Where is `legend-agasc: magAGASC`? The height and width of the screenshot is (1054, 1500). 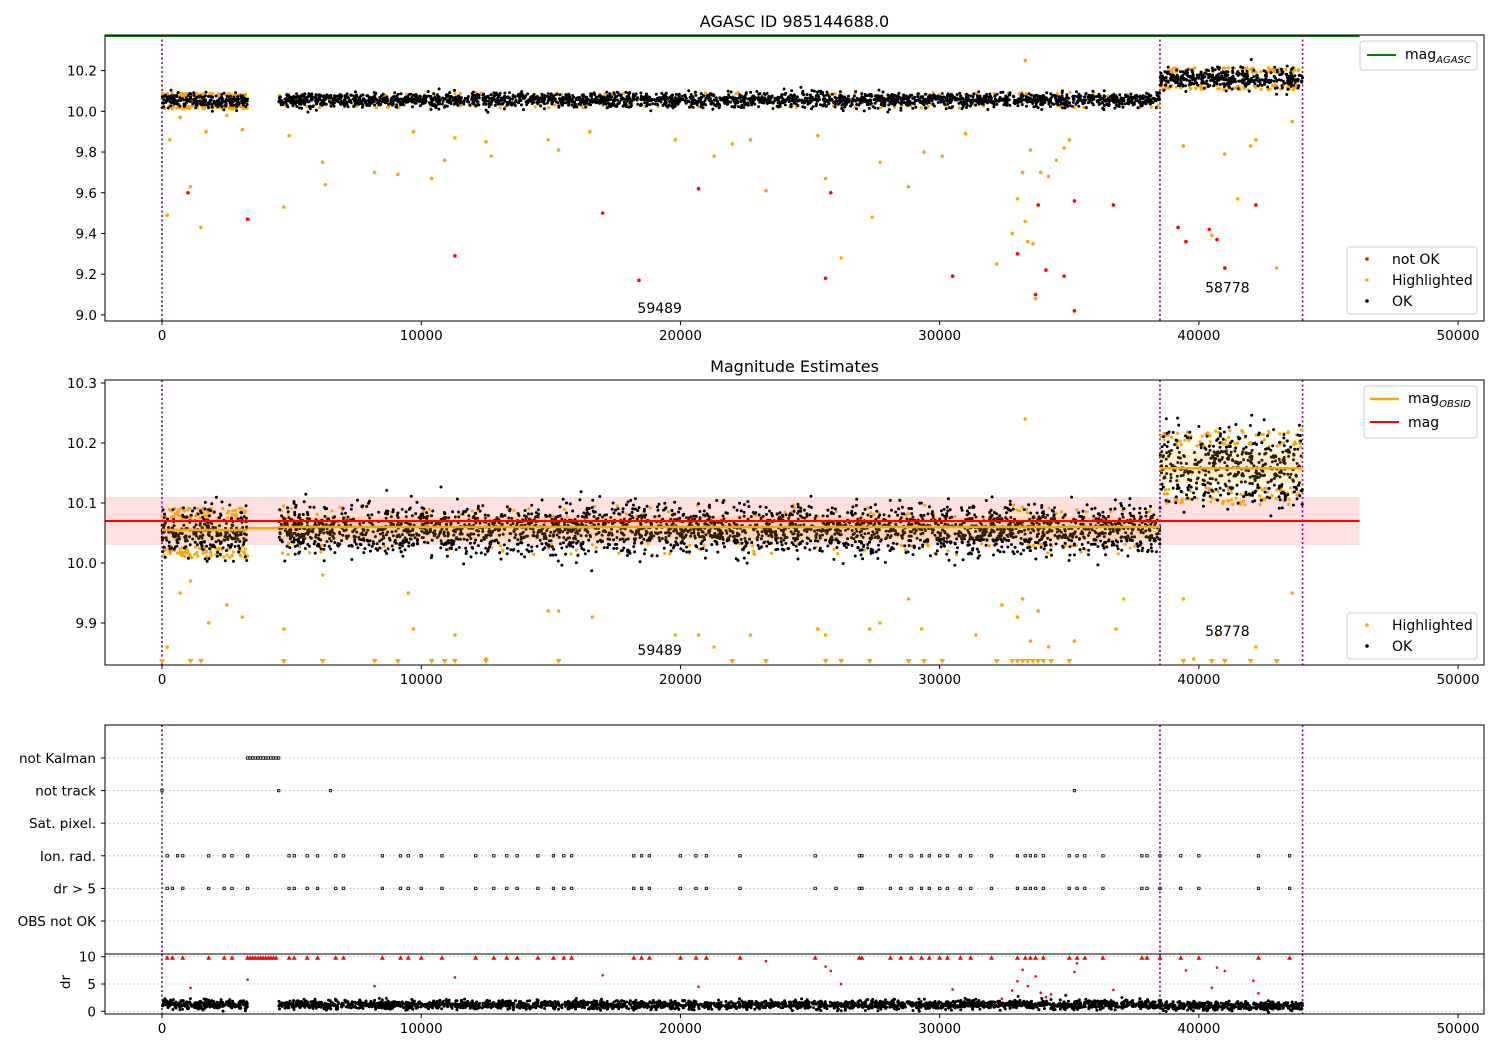 legend-agasc: magAGASC is located at coordinates (1418, 55).